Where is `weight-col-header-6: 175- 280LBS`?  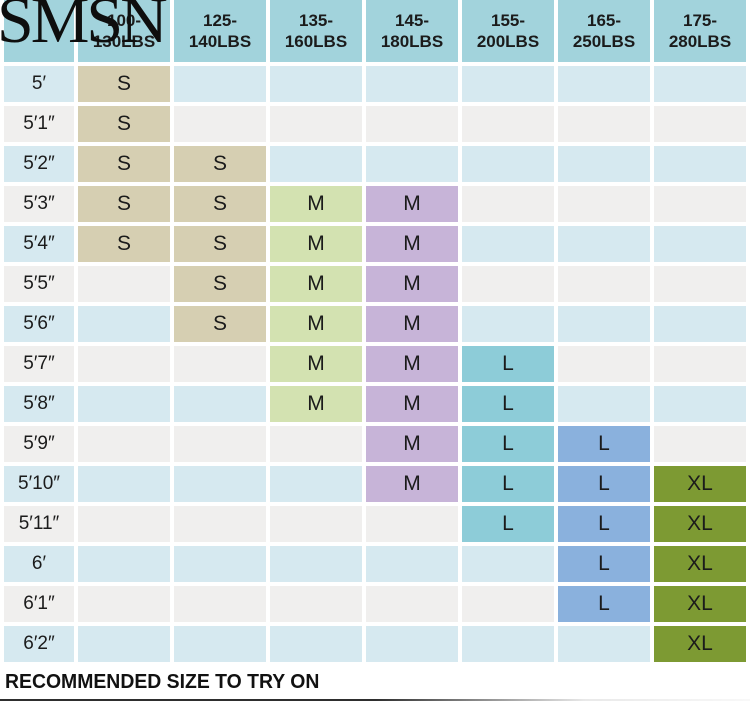
weight-col-header-6: 175- 280LBS is located at coordinates (700, 31).